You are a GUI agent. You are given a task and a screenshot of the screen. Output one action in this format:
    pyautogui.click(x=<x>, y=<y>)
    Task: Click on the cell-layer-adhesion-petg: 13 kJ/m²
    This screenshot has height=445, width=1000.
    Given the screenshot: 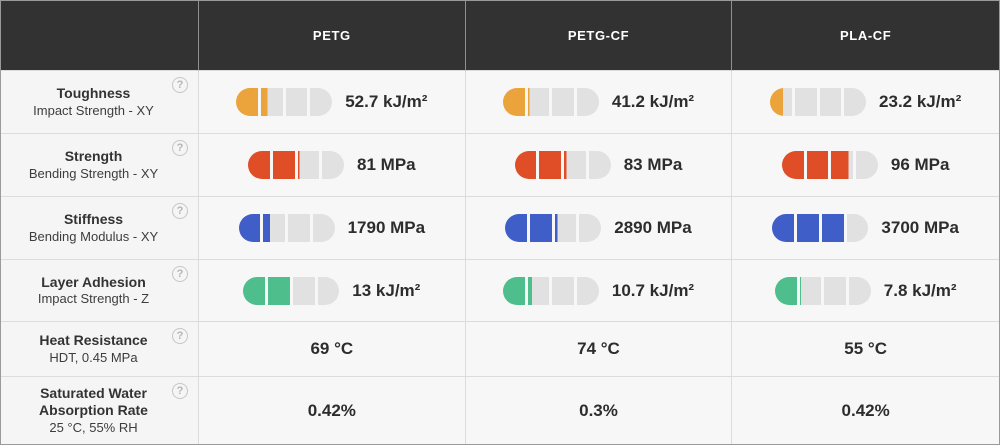 What is the action you would take?
    pyautogui.click(x=332, y=291)
    